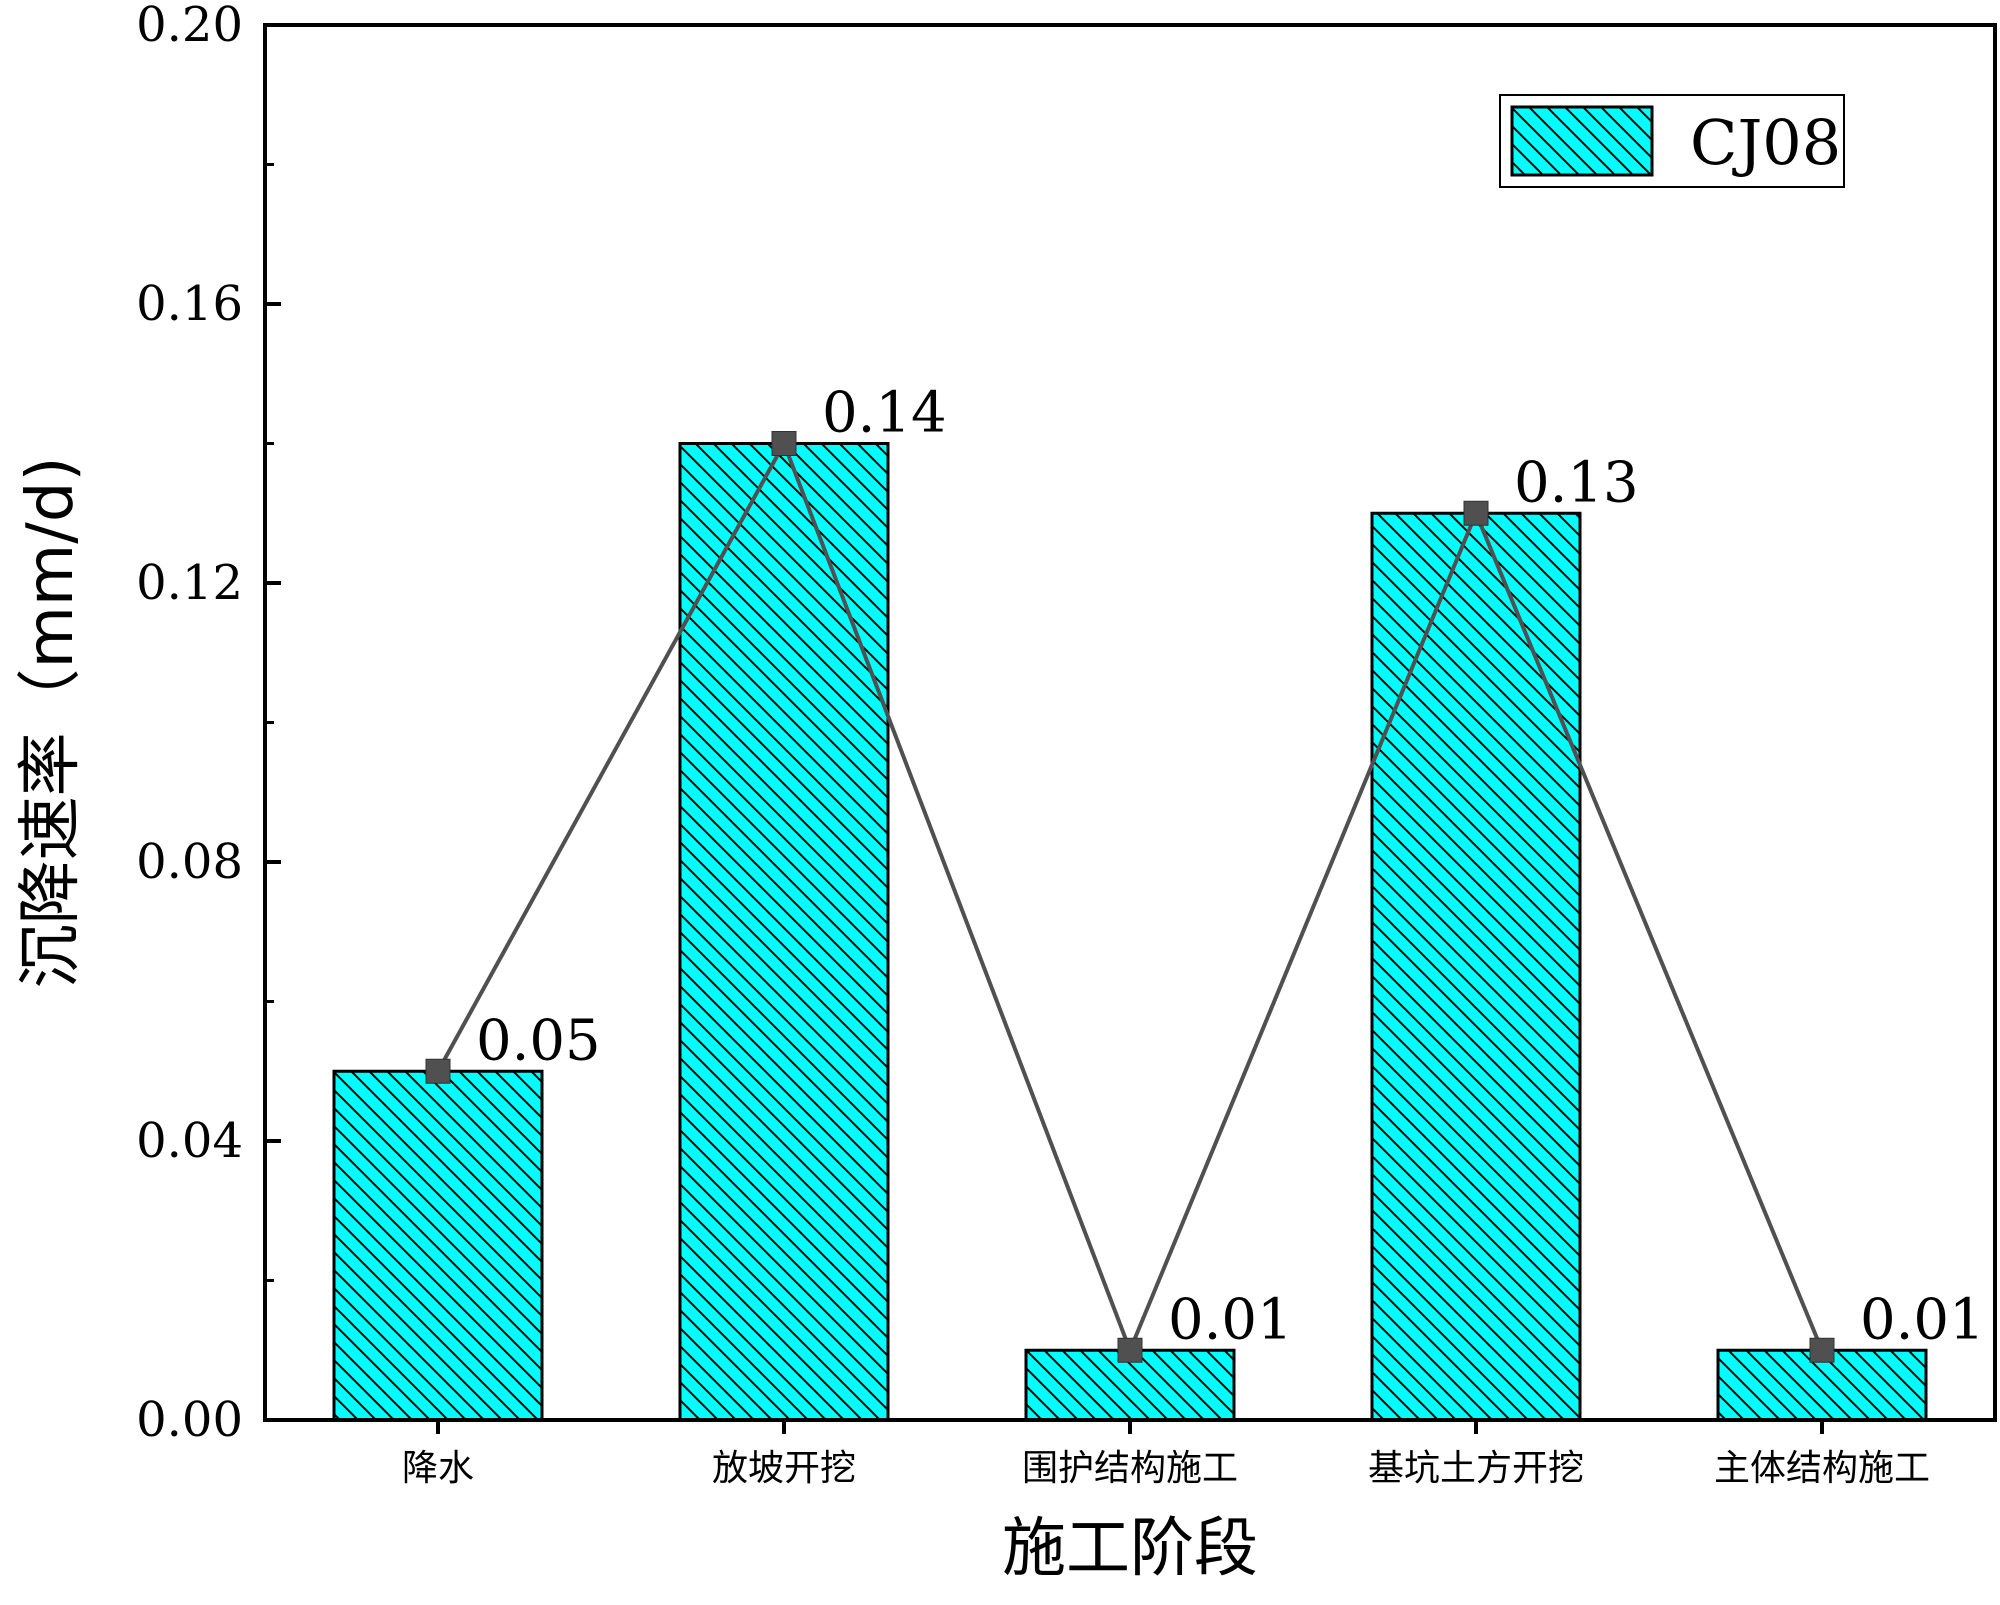  Describe the element at coordinates (189, 26) in the screenshot. I see `y-tick-label: 0.20` at that location.